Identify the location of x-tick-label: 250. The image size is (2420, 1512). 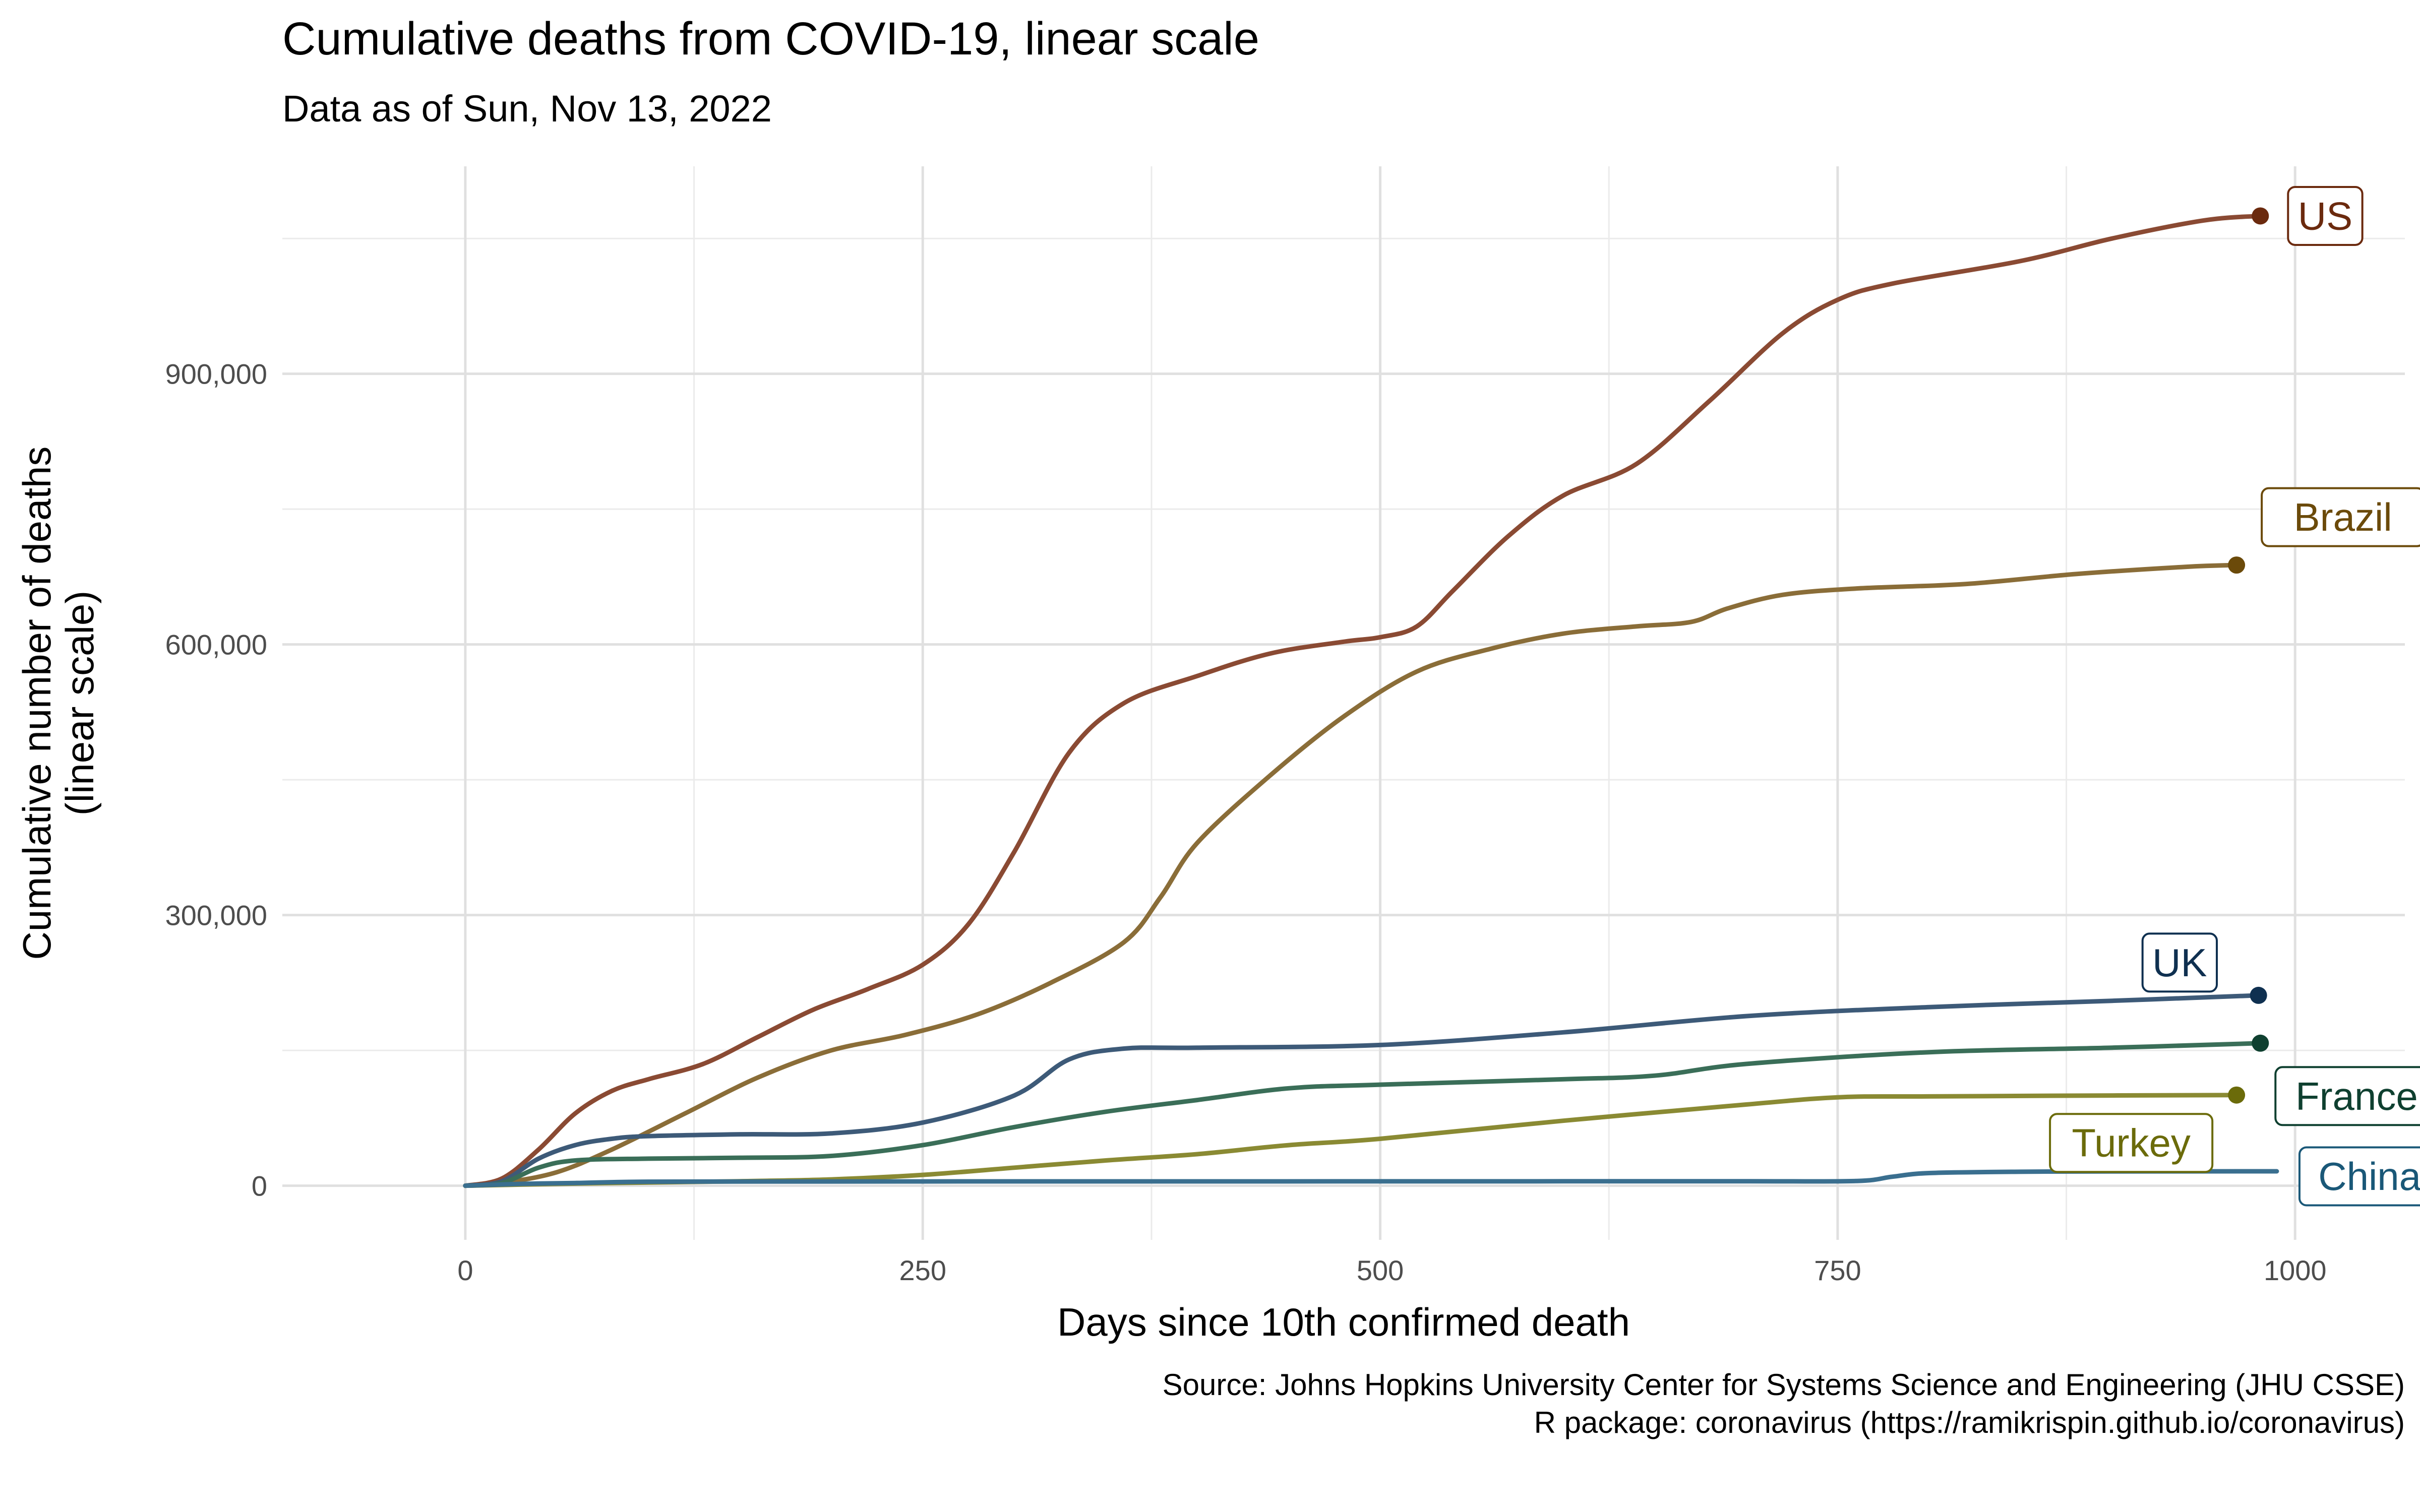
(922, 1270).